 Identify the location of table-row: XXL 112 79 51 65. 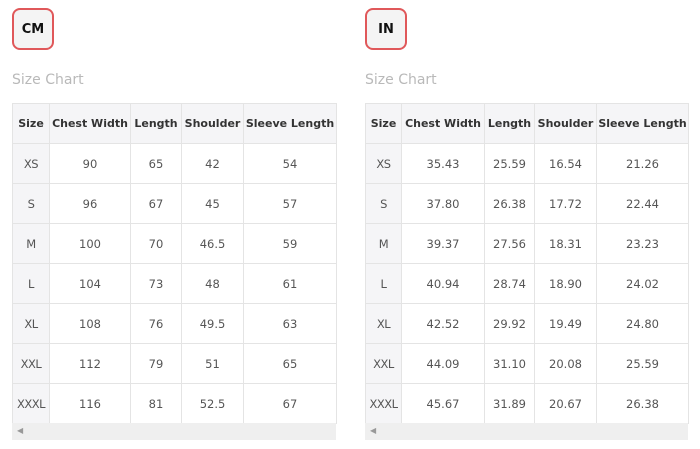
(174, 363).